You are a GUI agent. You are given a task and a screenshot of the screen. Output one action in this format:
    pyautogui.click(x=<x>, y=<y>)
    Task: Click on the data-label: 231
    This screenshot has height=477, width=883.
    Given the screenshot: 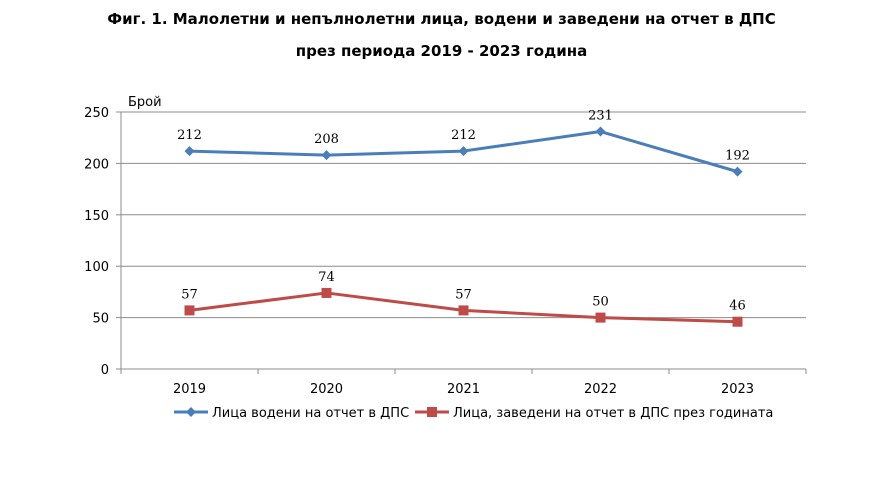 What is the action you would take?
    pyautogui.click(x=600, y=116)
    